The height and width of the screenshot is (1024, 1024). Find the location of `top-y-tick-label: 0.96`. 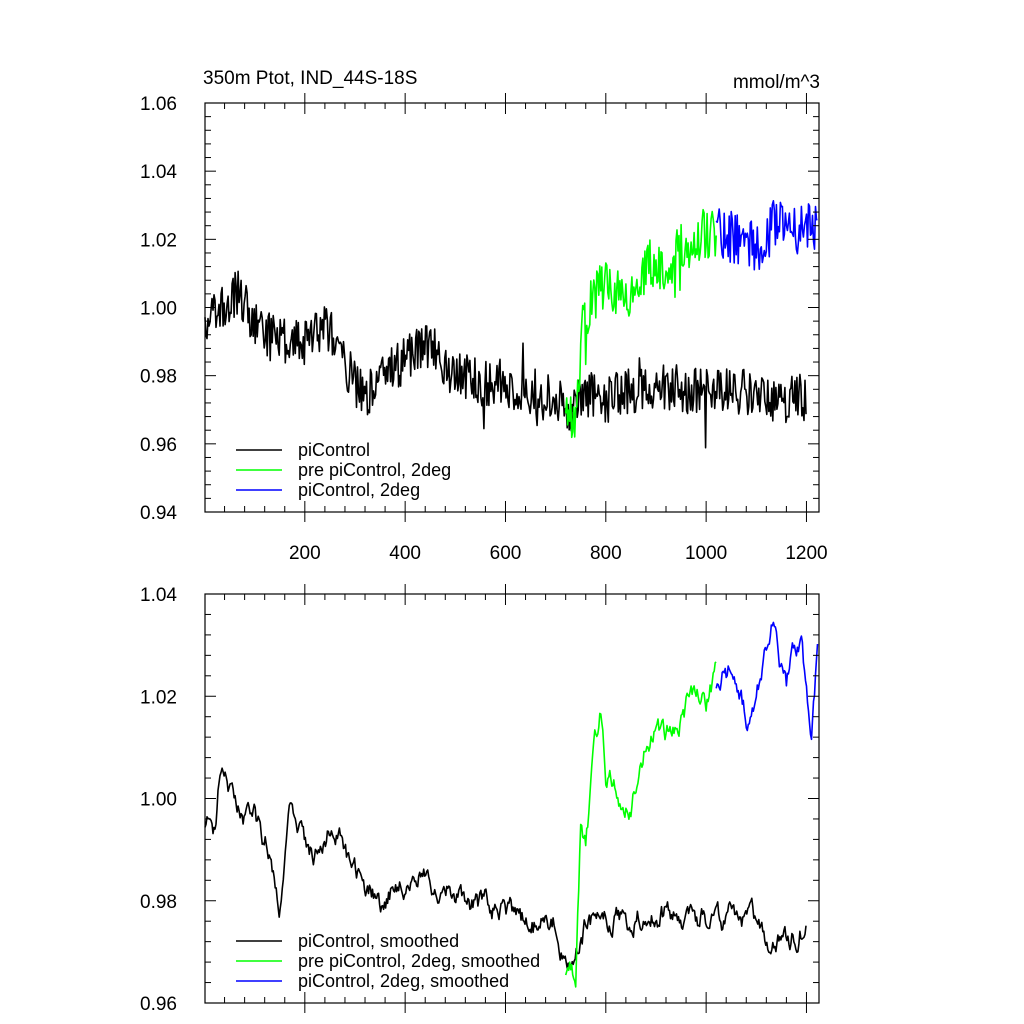

top-y-tick-label: 0.96 is located at coordinates (158, 445).